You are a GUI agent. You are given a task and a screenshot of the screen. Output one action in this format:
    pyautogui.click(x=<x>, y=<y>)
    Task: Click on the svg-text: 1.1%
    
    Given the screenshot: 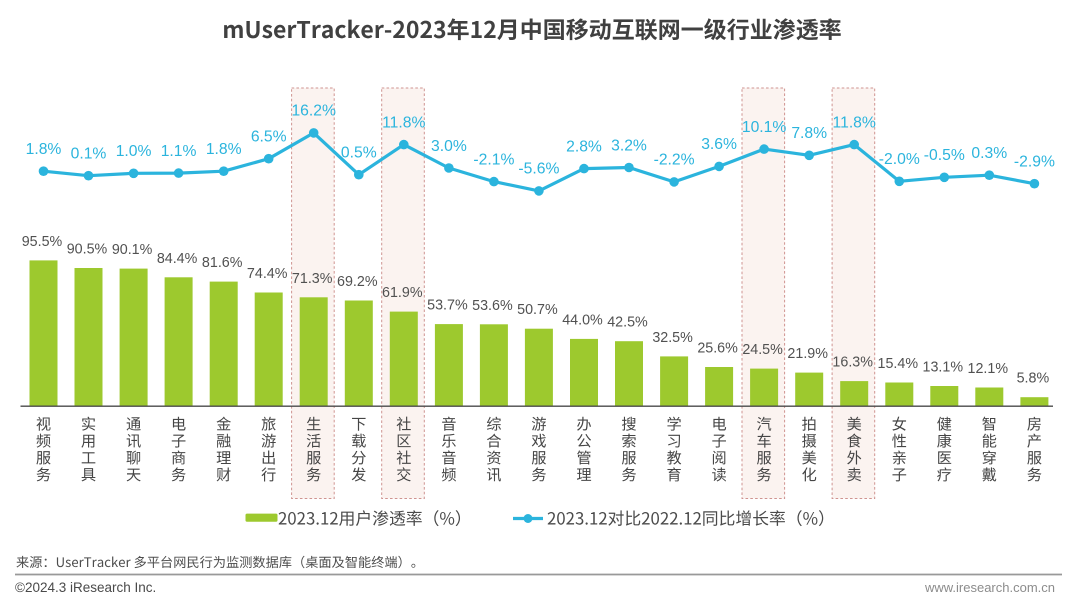 What is the action you would take?
    pyautogui.click(x=179, y=151)
    